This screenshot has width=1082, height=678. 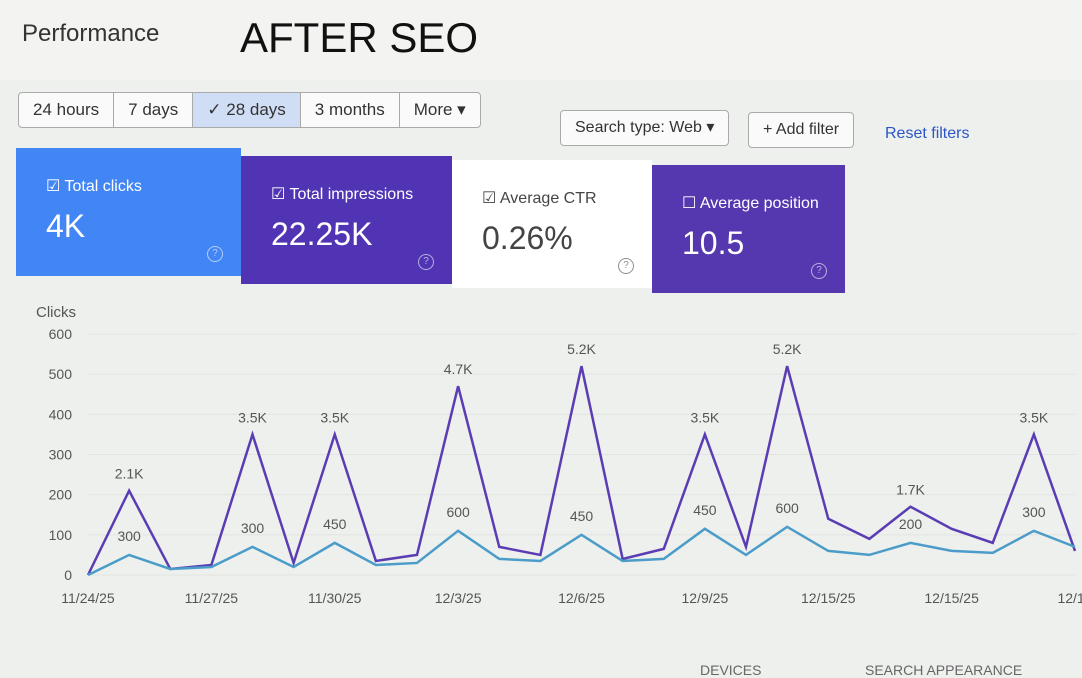 What do you see at coordinates (458, 598) in the screenshot?
I see `x-tick-label: 12/3/25` at bounding box center [458, 598].